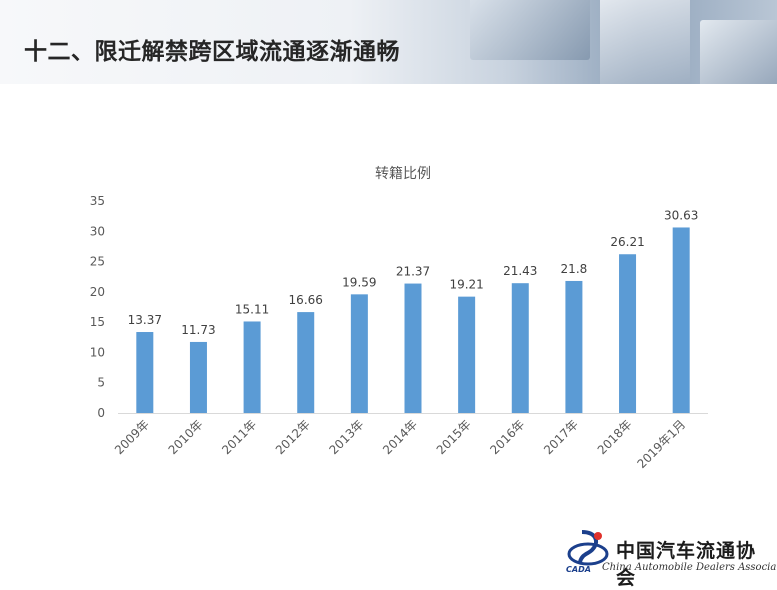 The image size is (777, 590). Describe the element at coordinates (578, 569) in the screenshot. I see `logo-abbr: CADA` at that location.